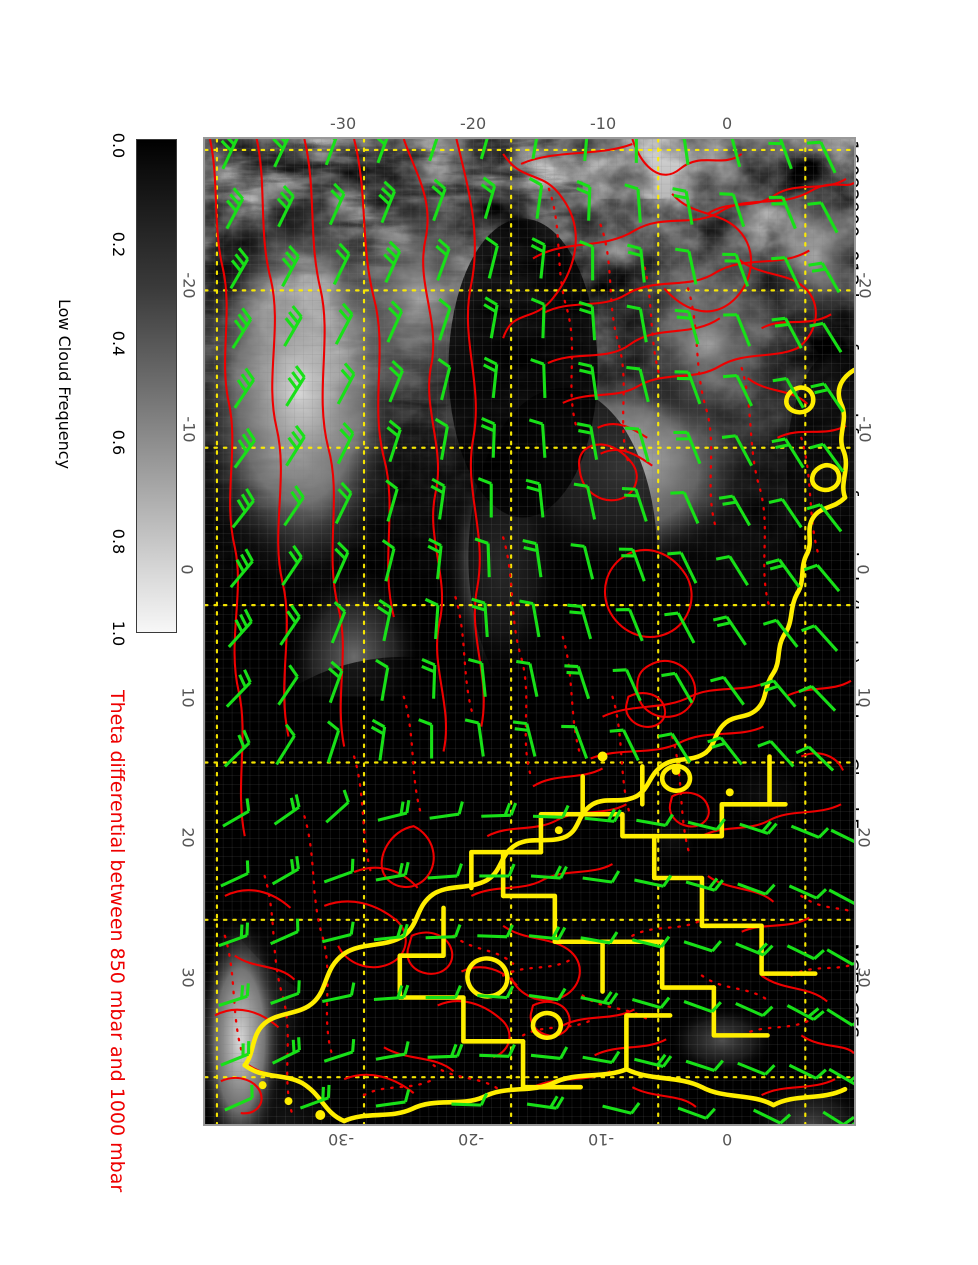 This screenshot has width=978, height=1265. I want to click on colorbar-tick-1: 0.2, so click(119, 244).